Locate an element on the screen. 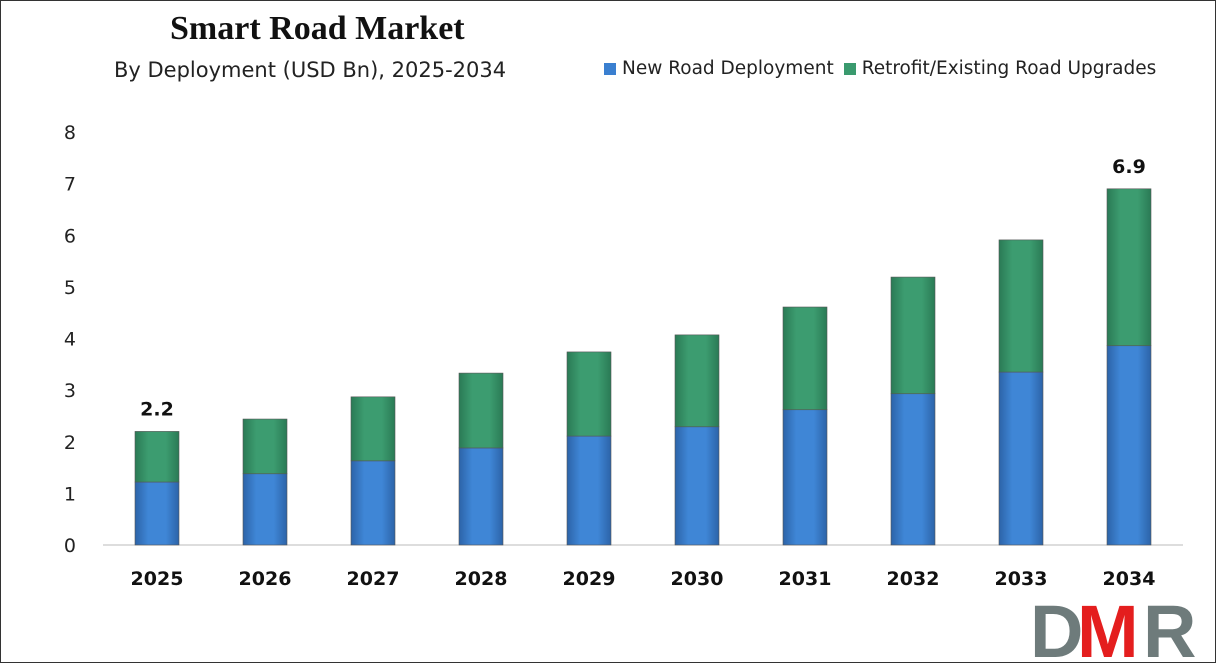  y-tick-label: 7 is located at coordinates (70, 185).